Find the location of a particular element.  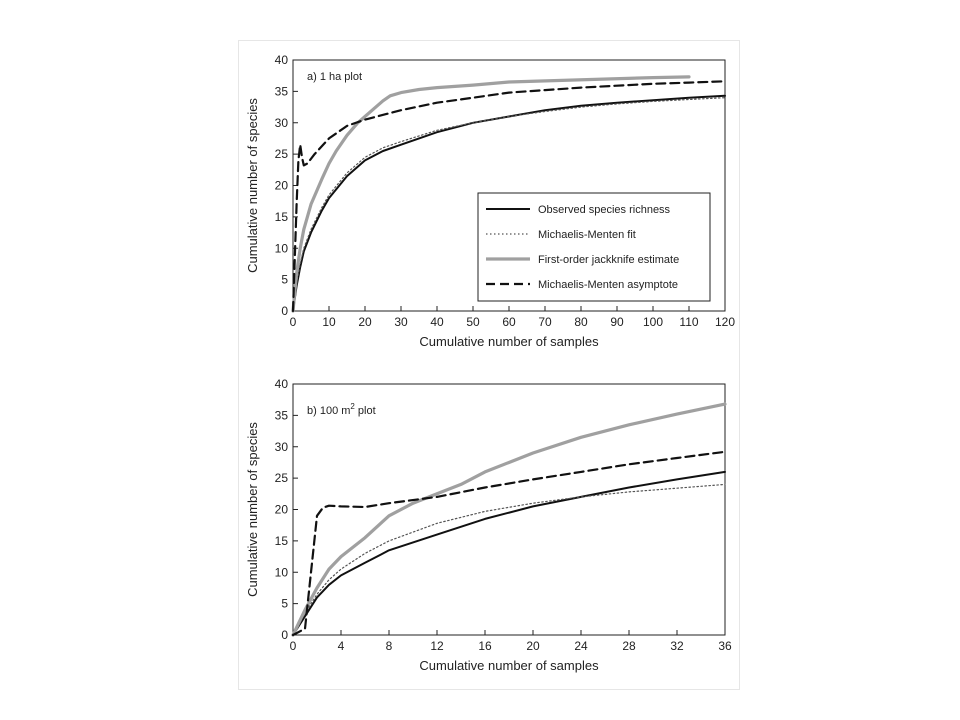

x-tick-label: 100 is located at coordinates (653, 322).